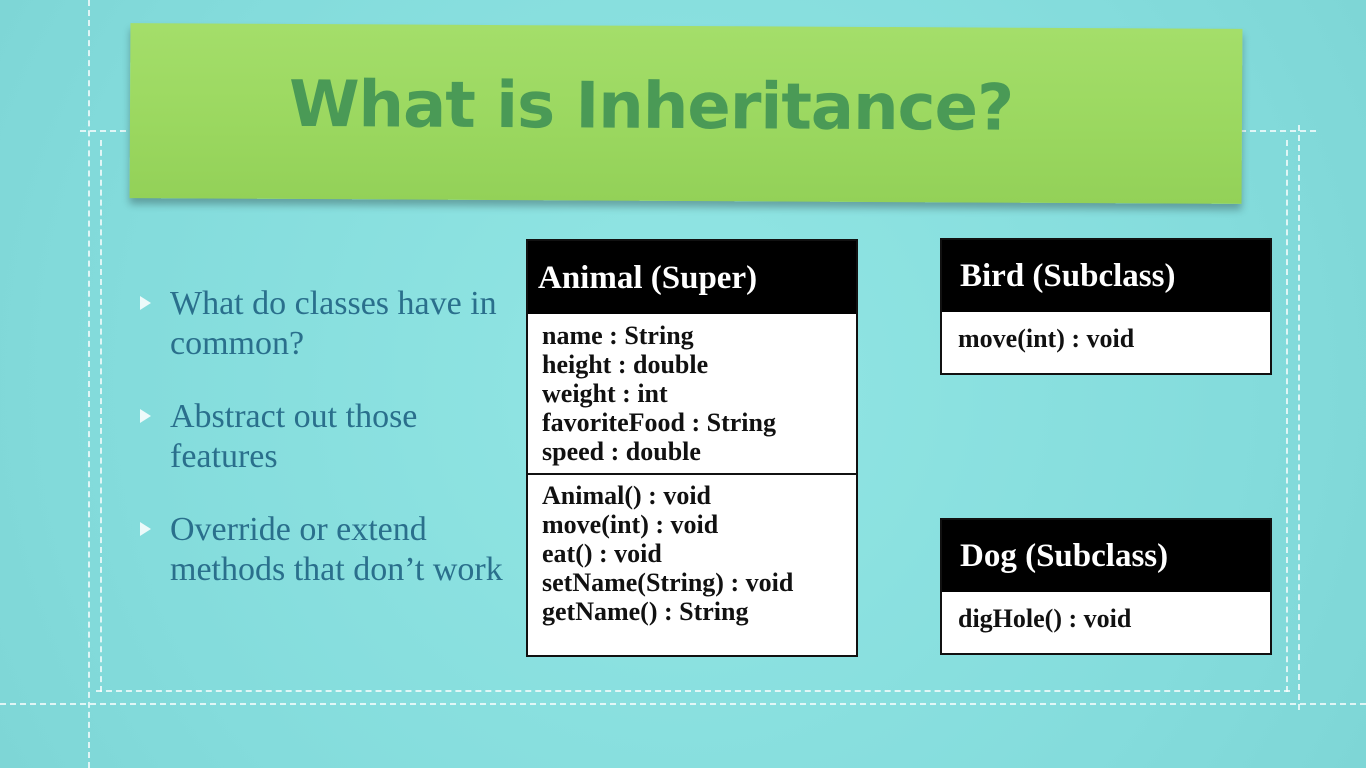  I want to click on stitch-line-bottom-inner, so click(693, 691).